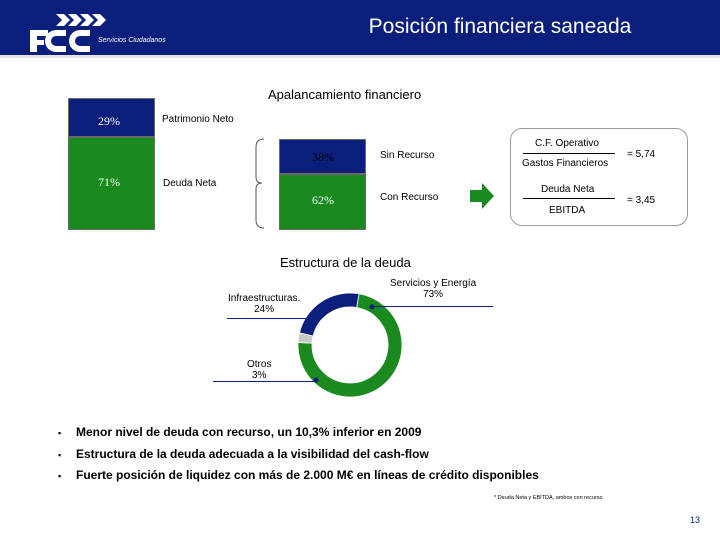 This screenshot has height=540, width=720. I want to click on leader-line-infra, so click(273, 318).